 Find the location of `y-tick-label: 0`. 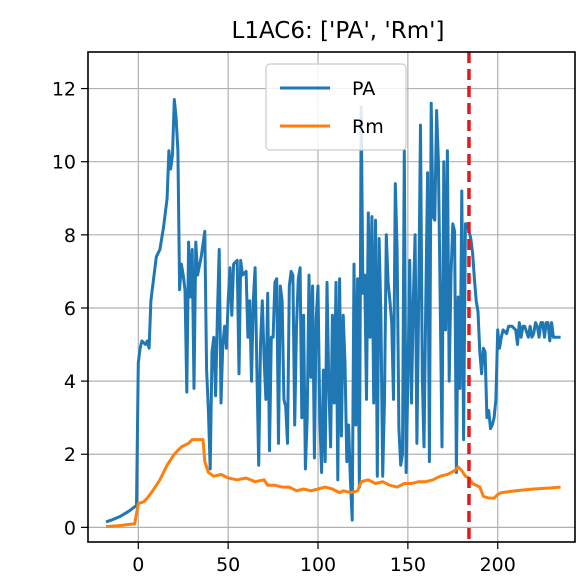

y-tick-label: 0 is located at coordinates (70, 528).